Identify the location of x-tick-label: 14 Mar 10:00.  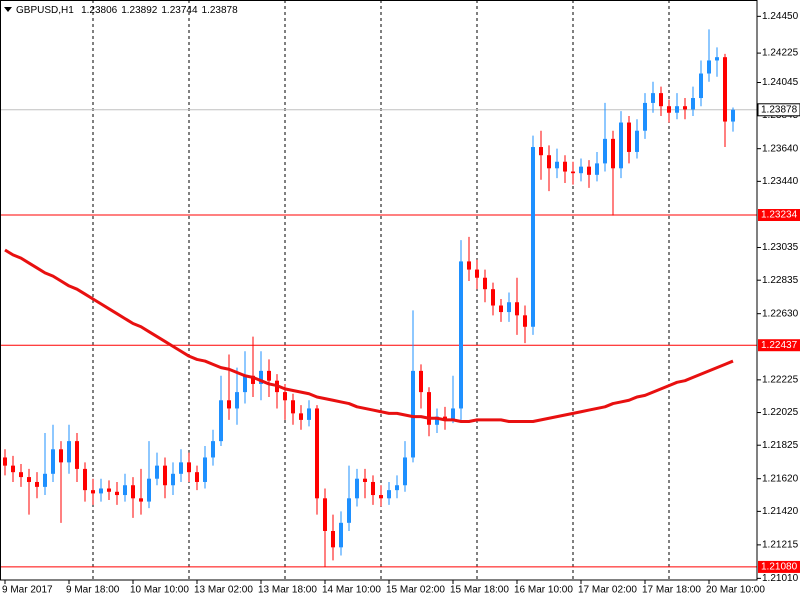
(351, 590).